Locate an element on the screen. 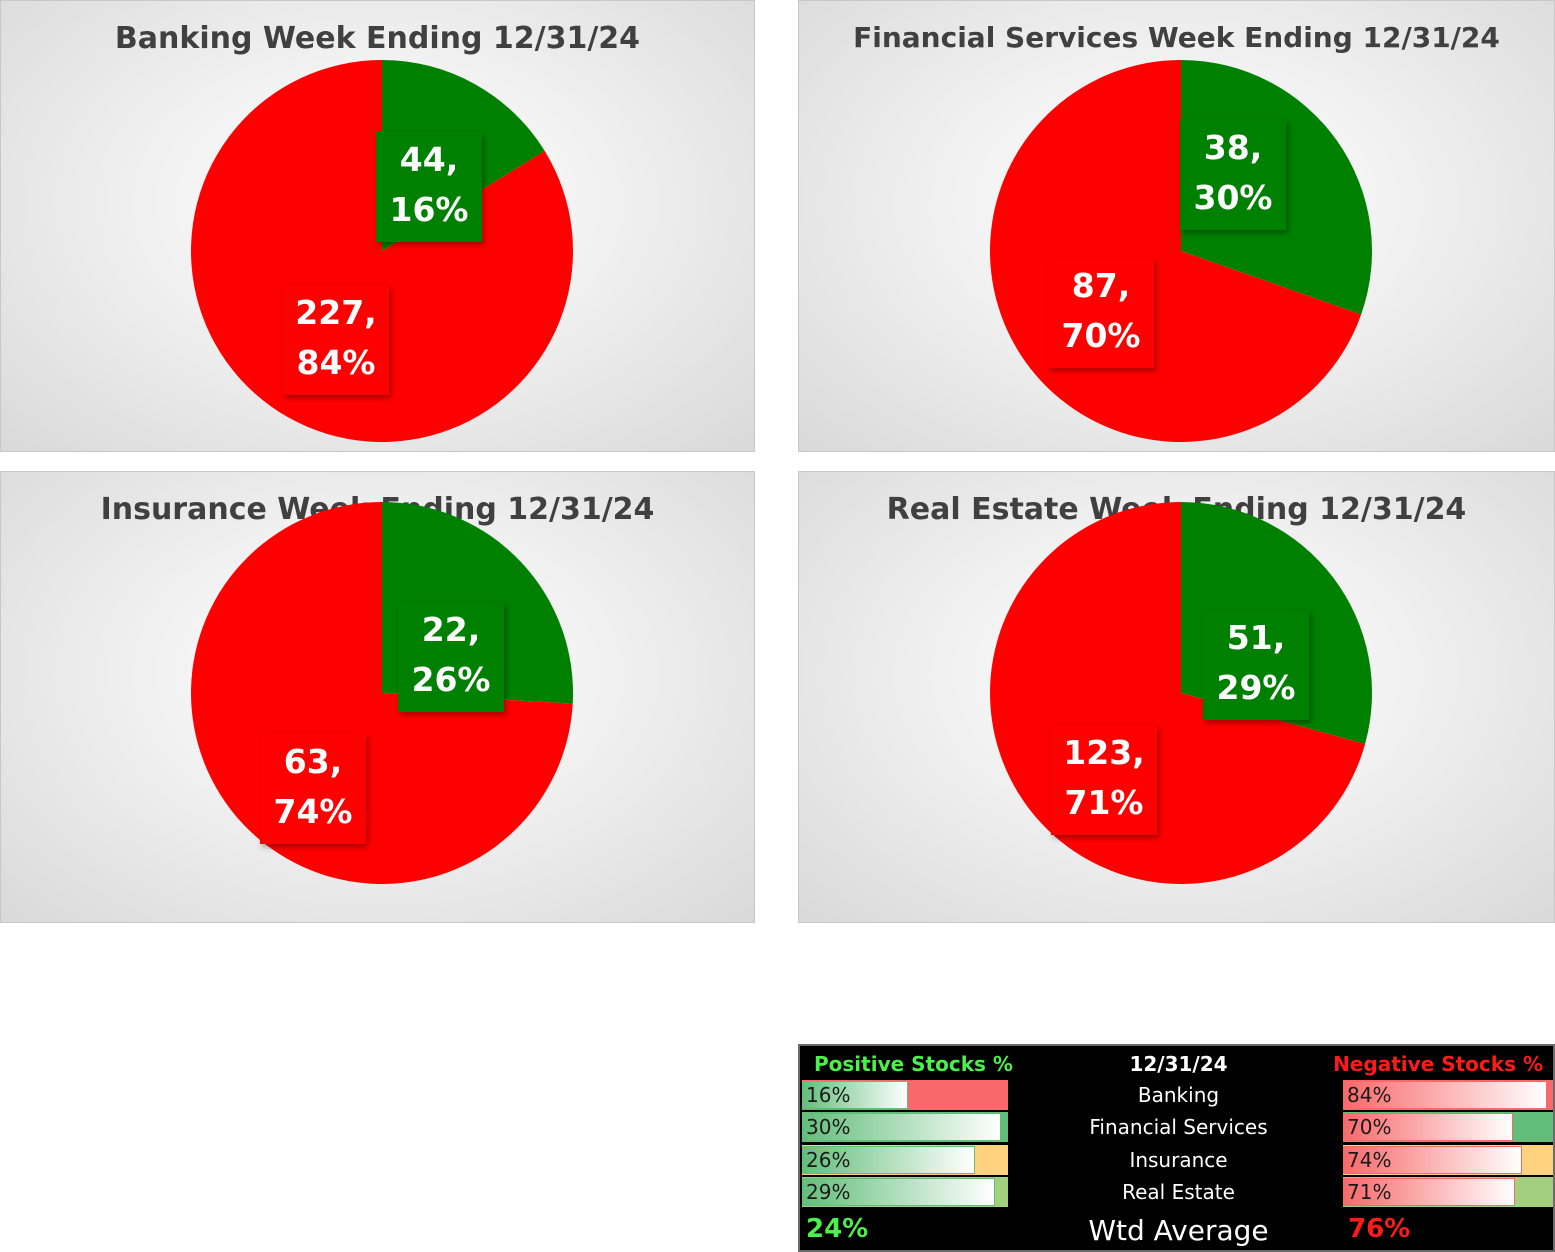  wtd-positive-value: 24% is located at coordinates (837, 1229).